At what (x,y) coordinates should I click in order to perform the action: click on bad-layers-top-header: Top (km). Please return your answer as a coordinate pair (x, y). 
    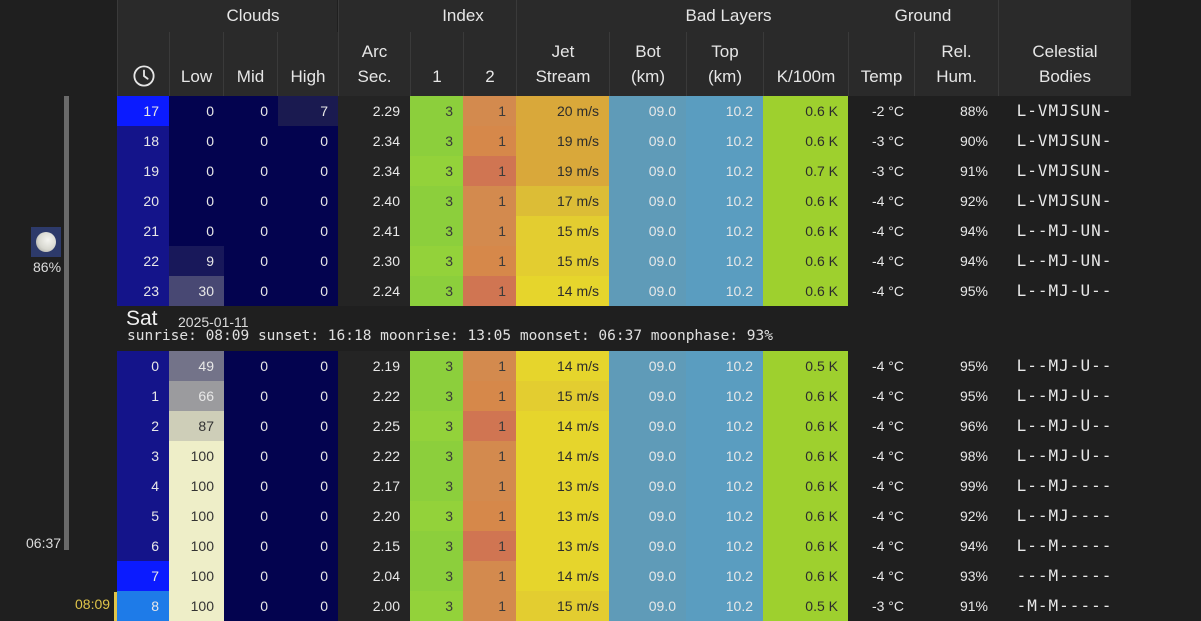
    Looking at the image, I should click on (724, 64).